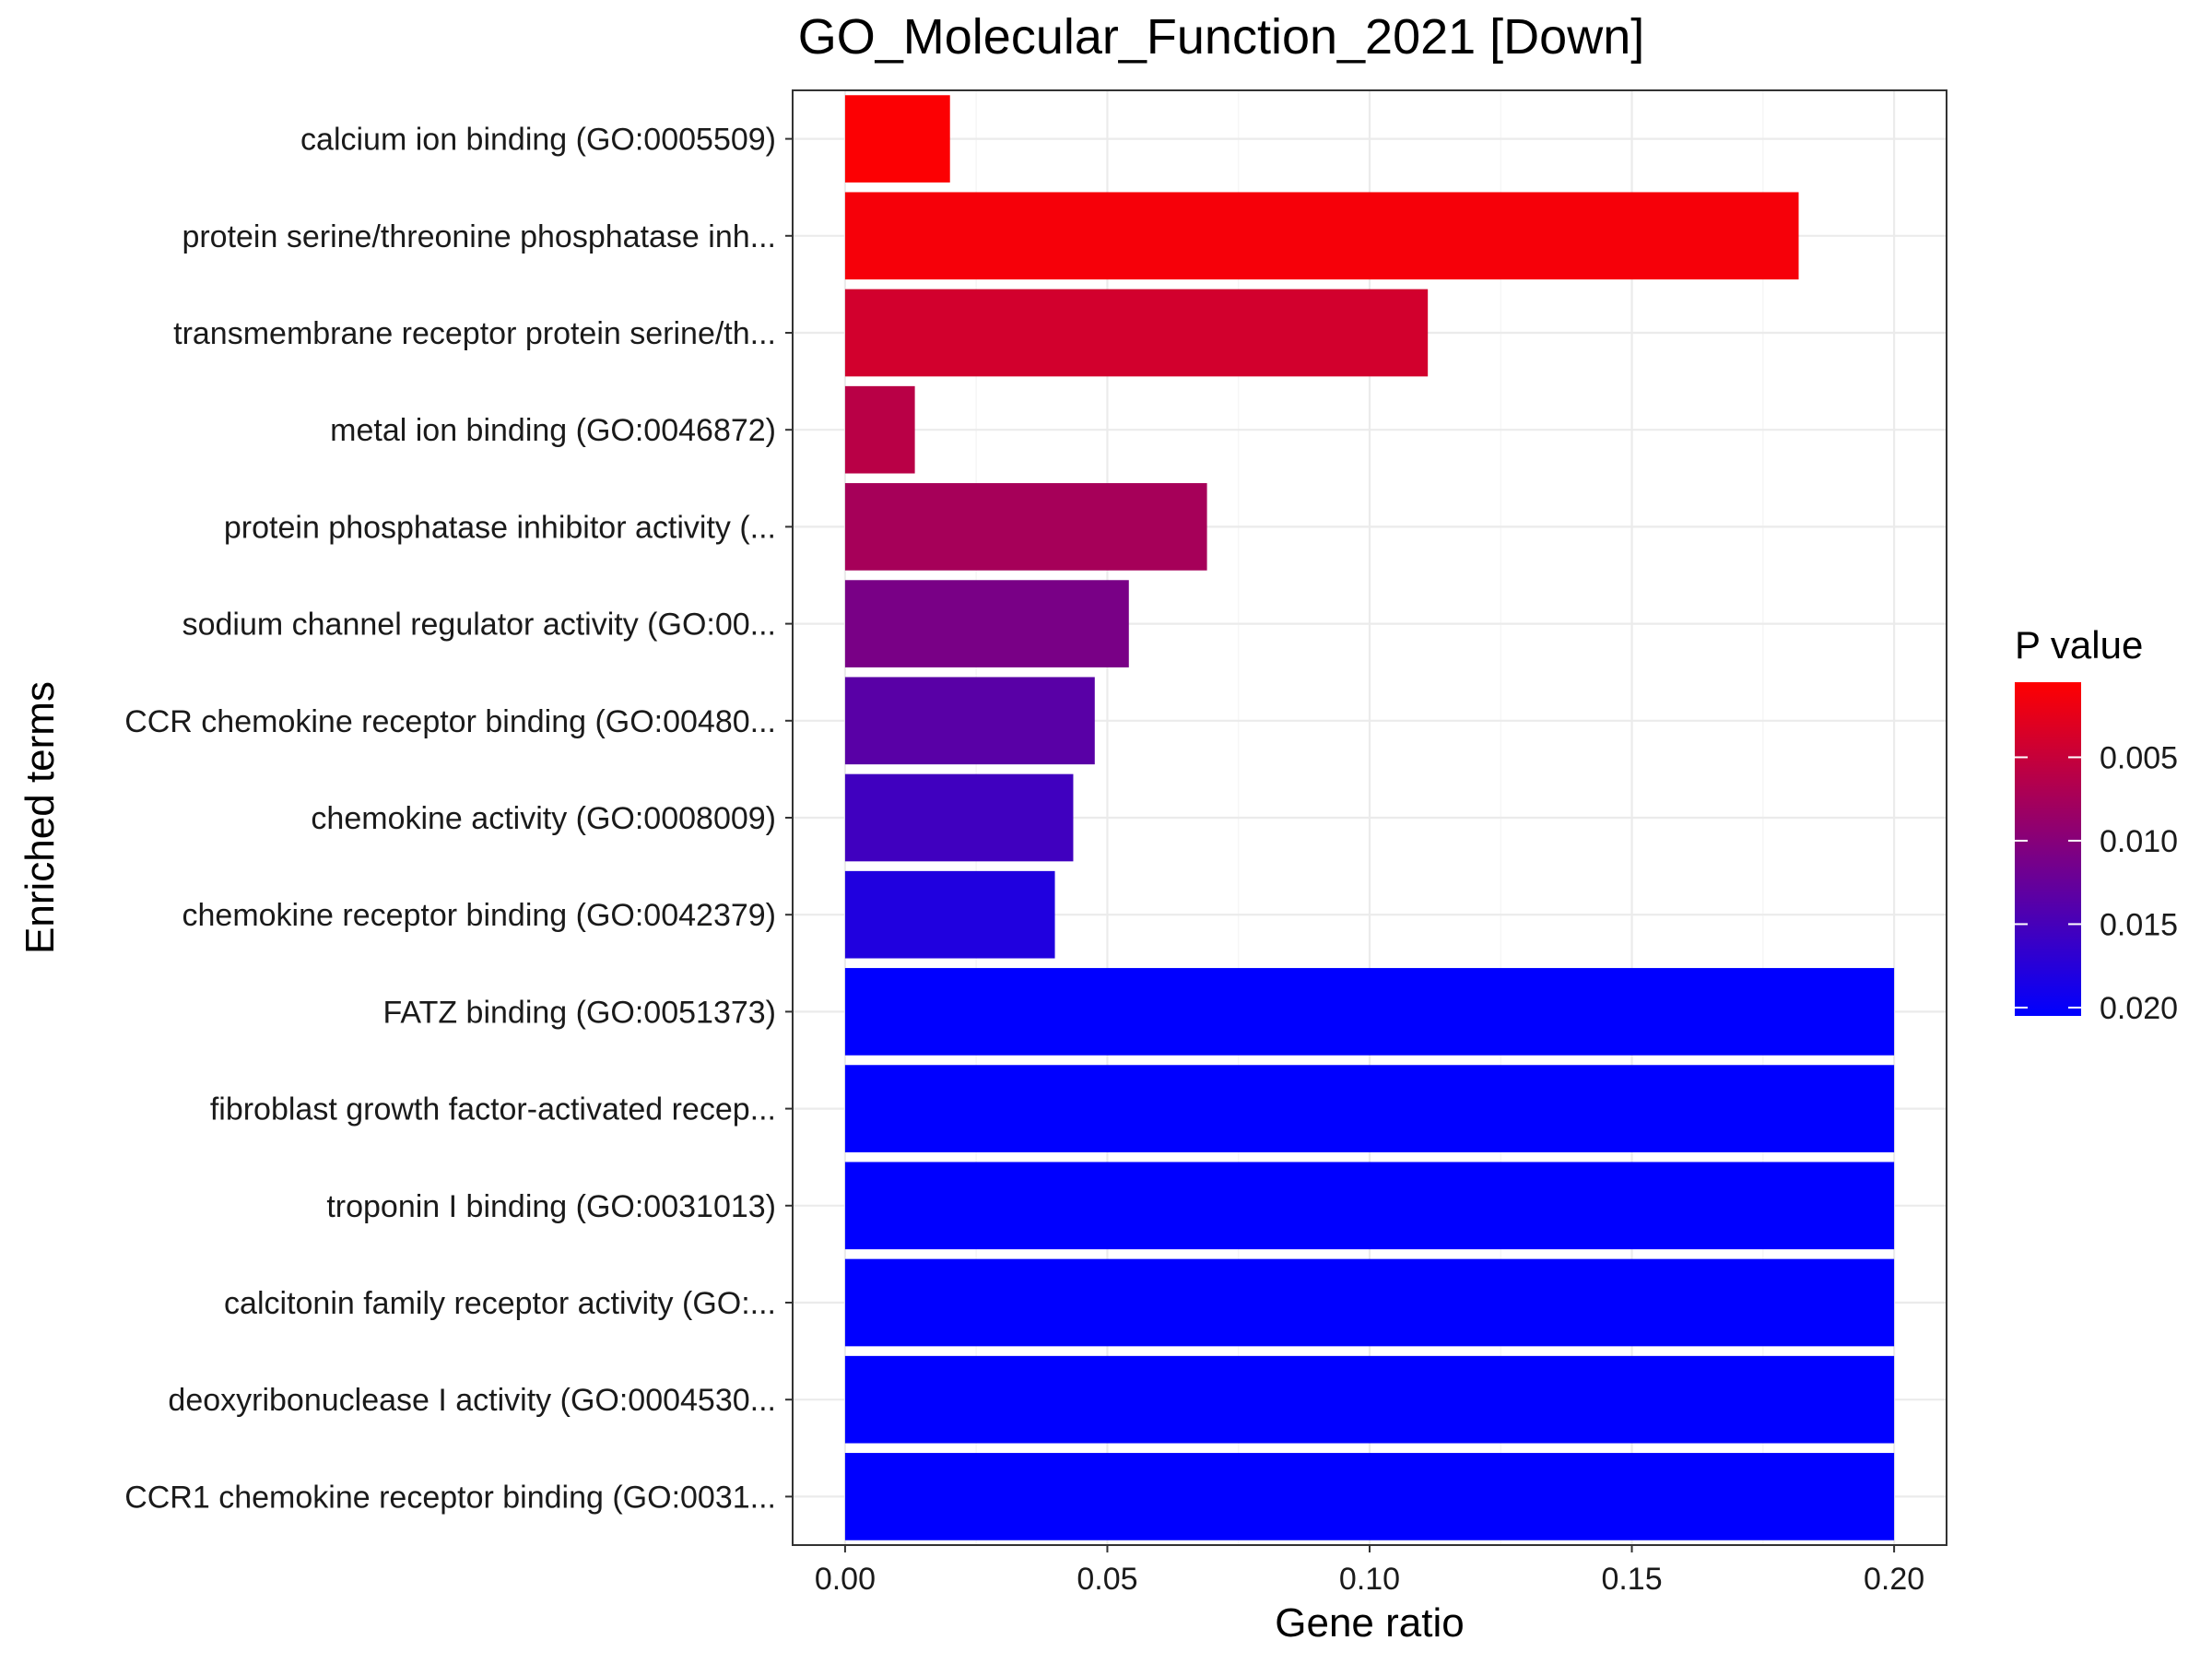 This screenshot has width=2212, height=1664. What do you see at coordinates (579, 1012) in the screenshot?
I see `y-tick-label: FATZ binding (GO:0051373)` at bounding box center [579, 1012].